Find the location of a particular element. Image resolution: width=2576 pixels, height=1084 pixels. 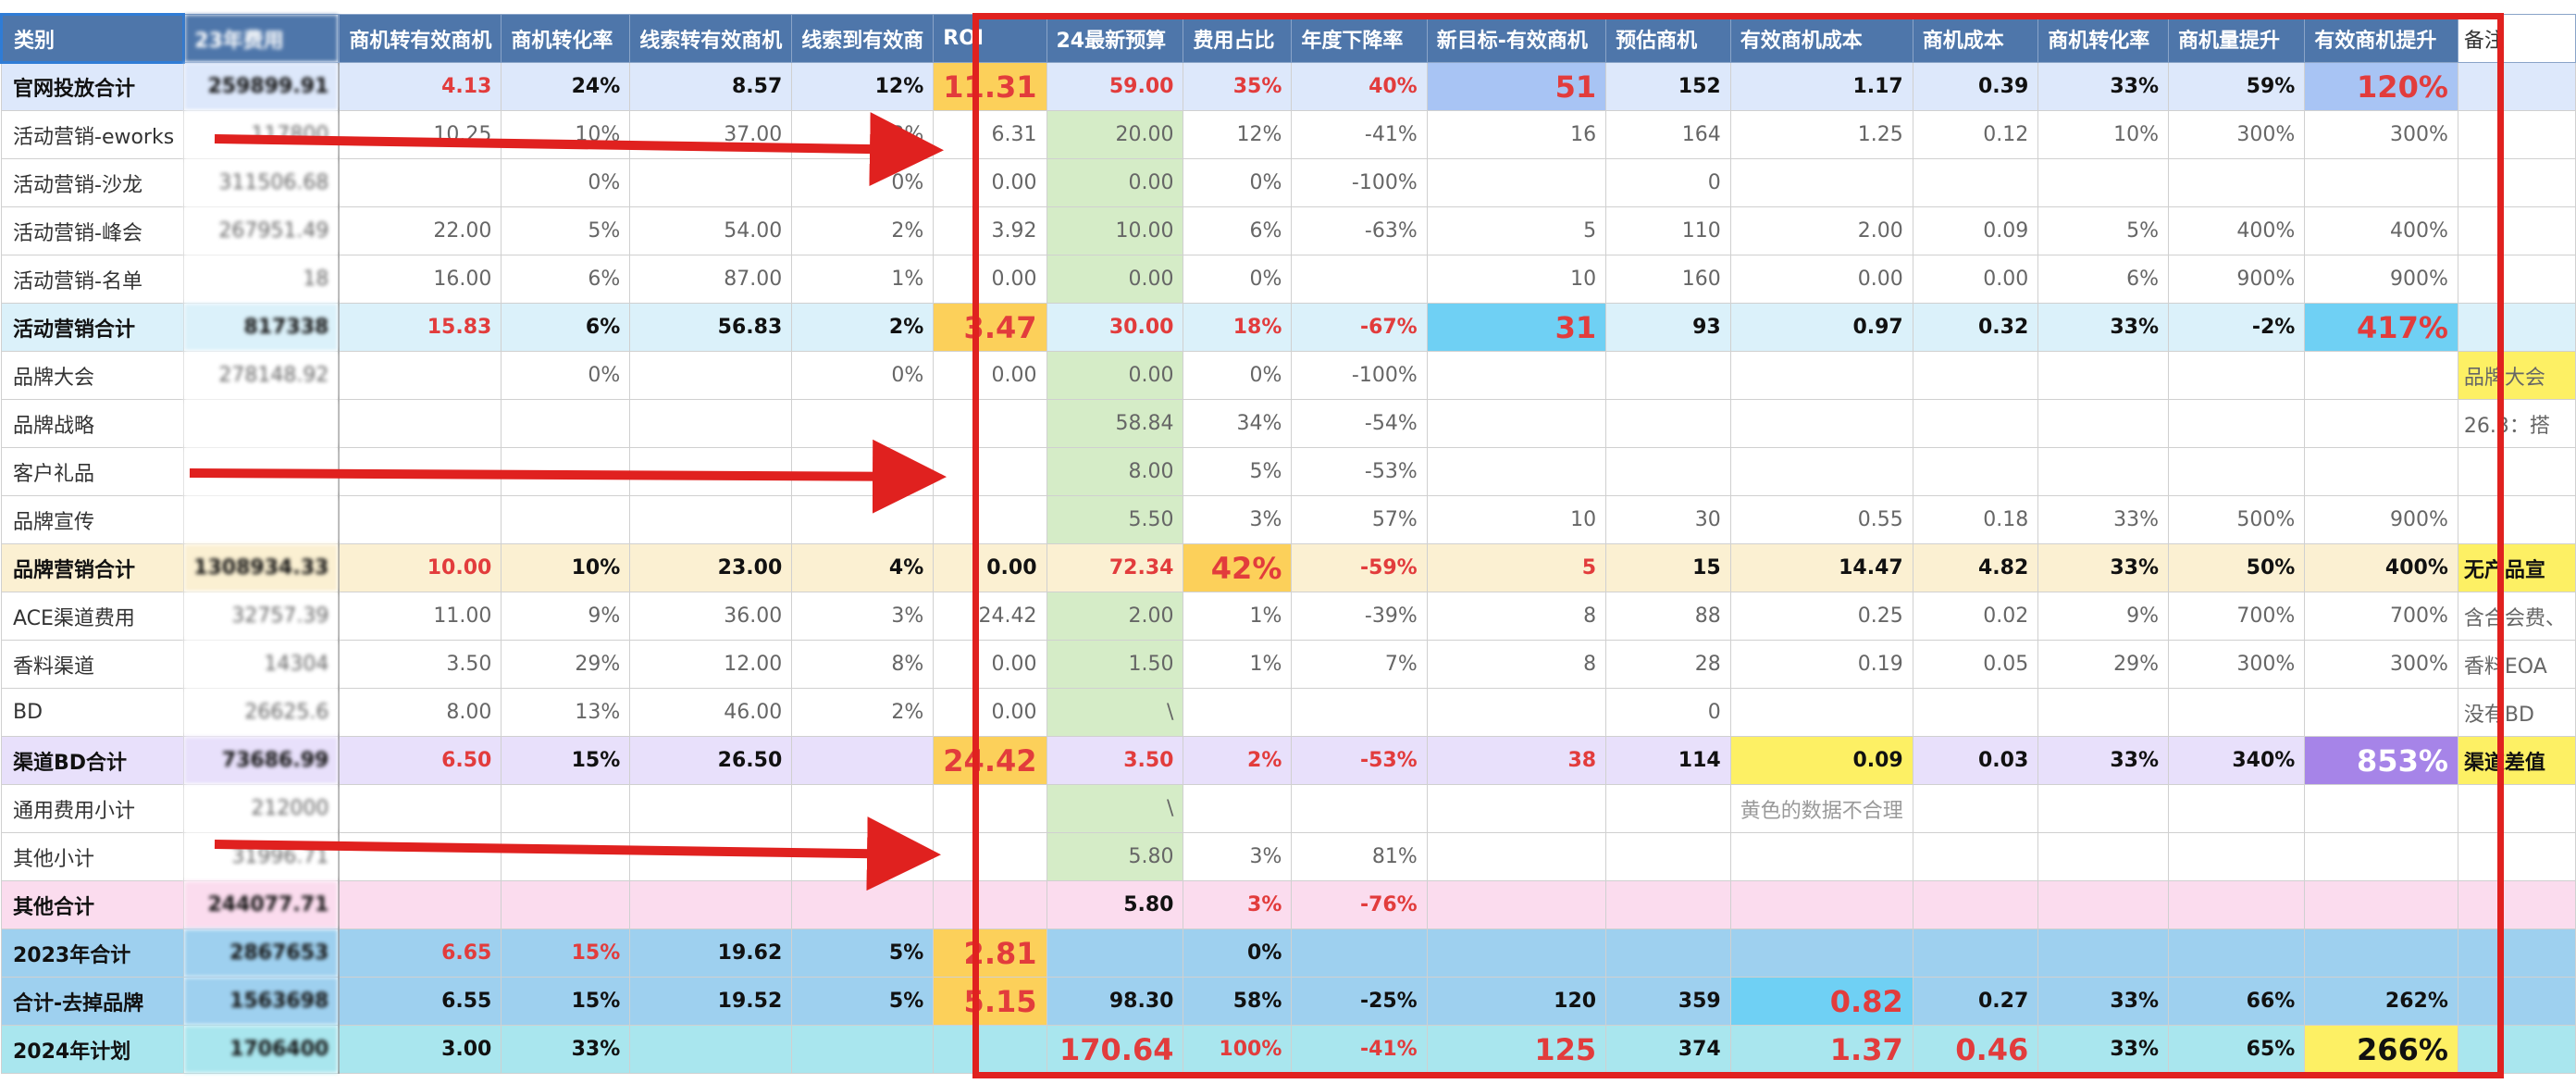

column-header: 新目标-有效商机 is located at coordinates (1517, 38).